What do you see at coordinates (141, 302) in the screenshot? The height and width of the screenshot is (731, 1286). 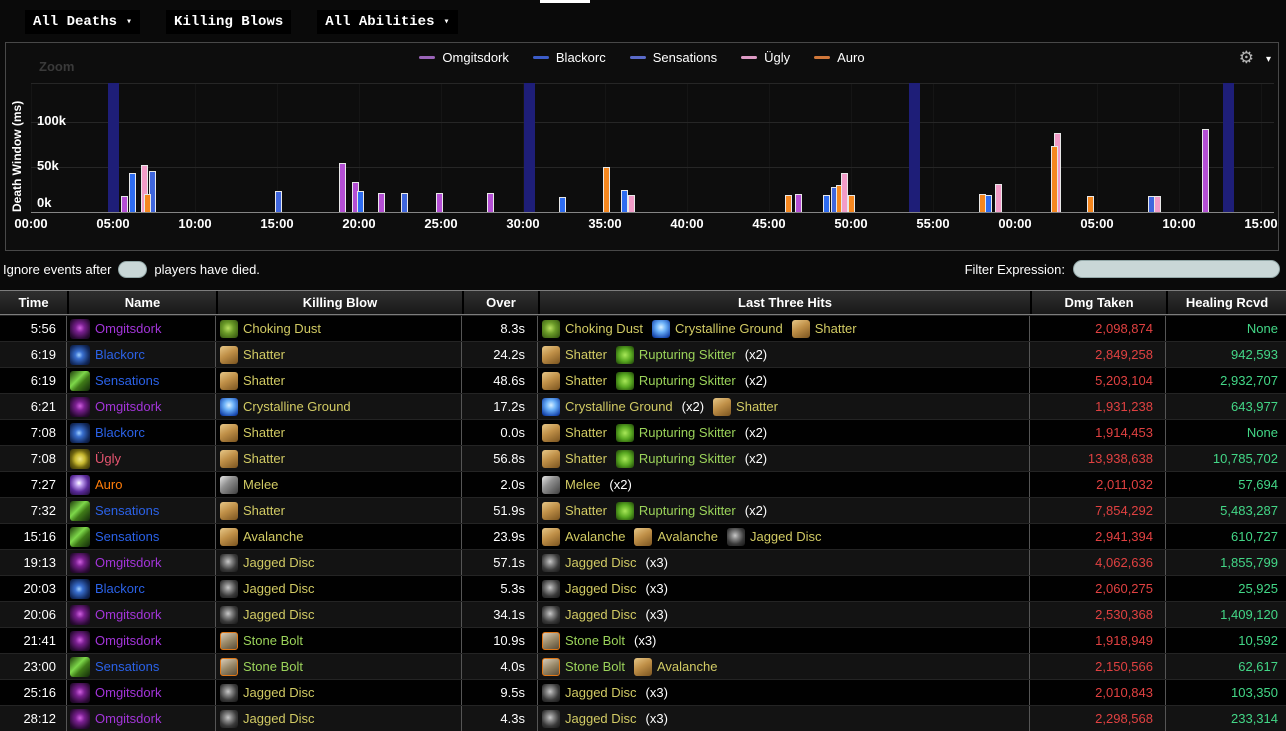 I see `column-header-name: Name` at bounding box center [141, 302].